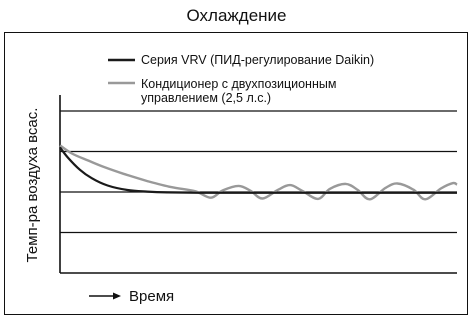 The height and width of the screenshot is (320, 473). What do you see at coordinates (151, 296) in the screenshot?
I see `x-axis-label: Время` at bounding box center [151, 296].